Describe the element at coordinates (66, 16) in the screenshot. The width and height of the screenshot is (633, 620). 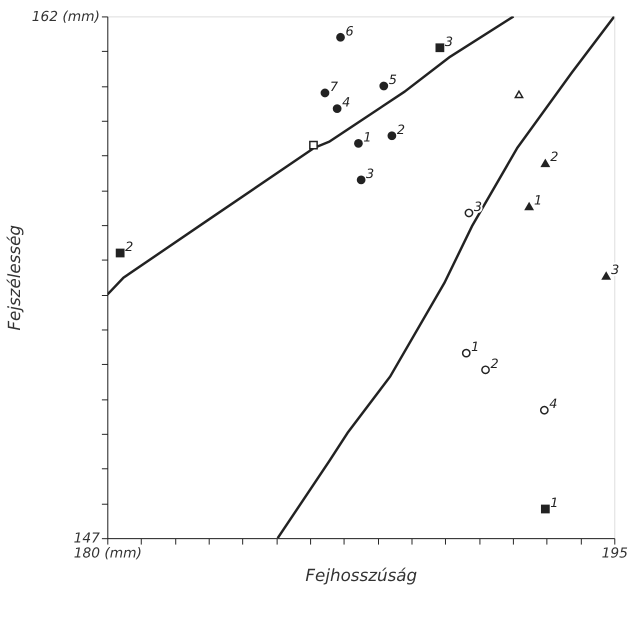
I see `y-tick-label: 162 (mm)` at that location.